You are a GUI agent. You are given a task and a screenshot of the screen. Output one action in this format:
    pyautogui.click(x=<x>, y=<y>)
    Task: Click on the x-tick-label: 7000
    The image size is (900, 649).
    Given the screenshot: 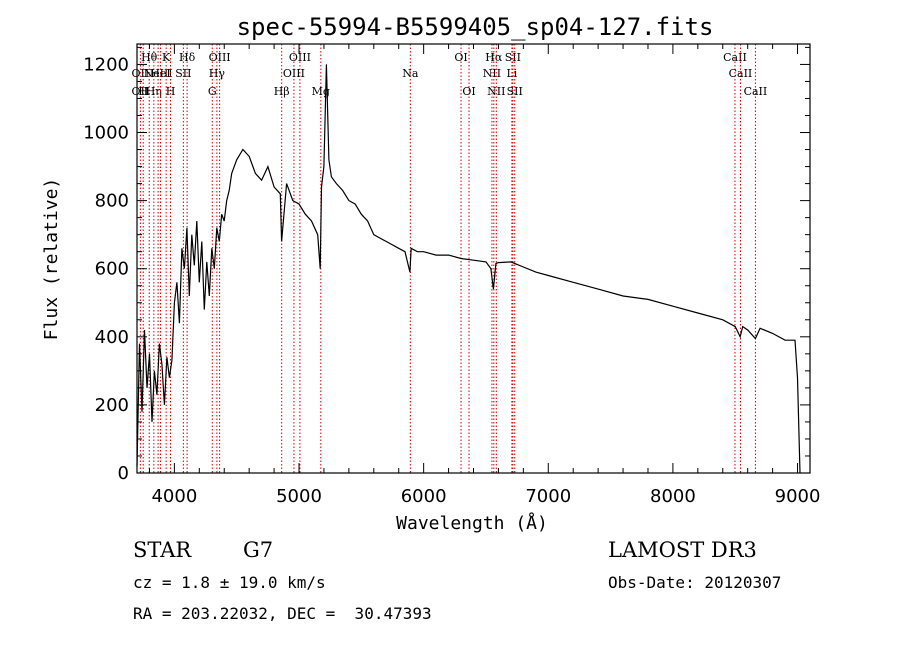 What is the action you would take?
    pyautogui.click(x=548, y=496)
    